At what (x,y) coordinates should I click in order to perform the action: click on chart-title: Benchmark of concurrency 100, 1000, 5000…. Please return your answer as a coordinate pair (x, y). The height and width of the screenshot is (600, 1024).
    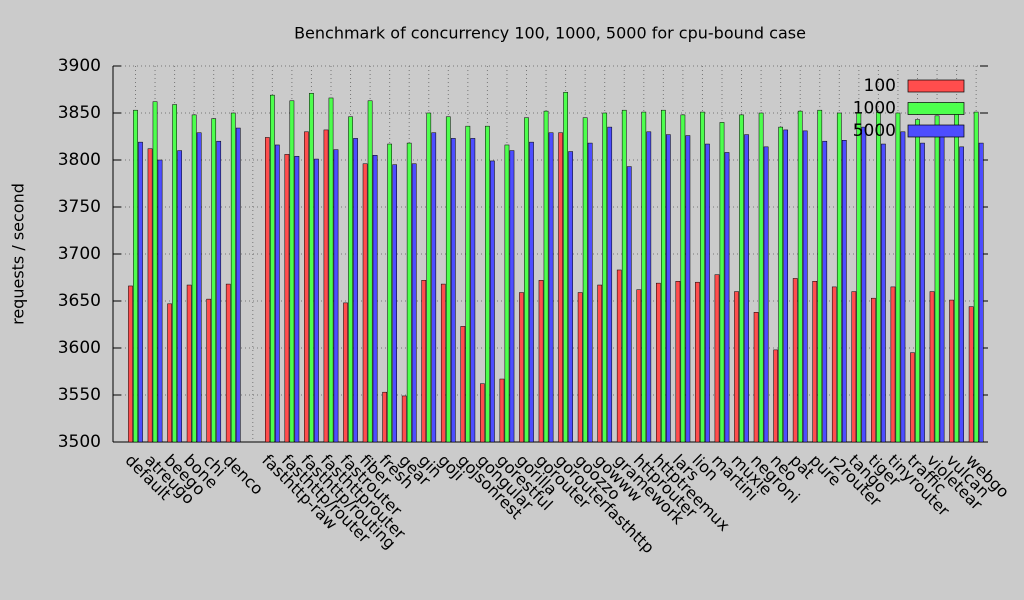
    Looking at the image, I should click on (550, 33).